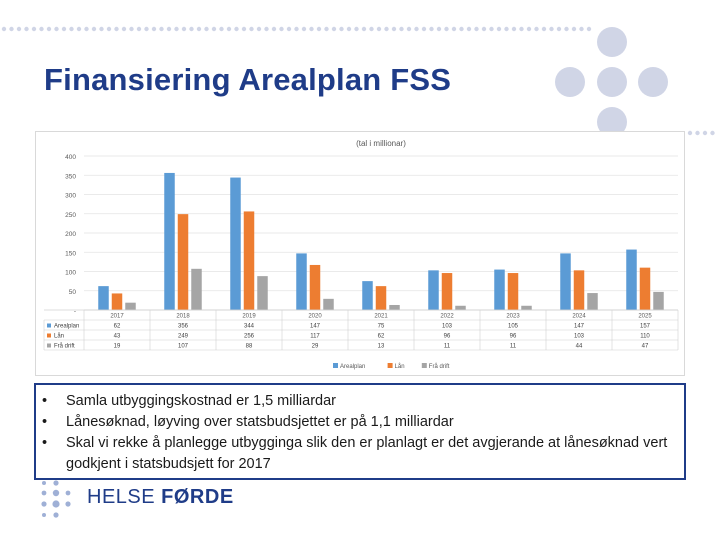 This screenshot has height=540, width=720. I want to click on bar-Frå drift-2020, so click(328, 304).